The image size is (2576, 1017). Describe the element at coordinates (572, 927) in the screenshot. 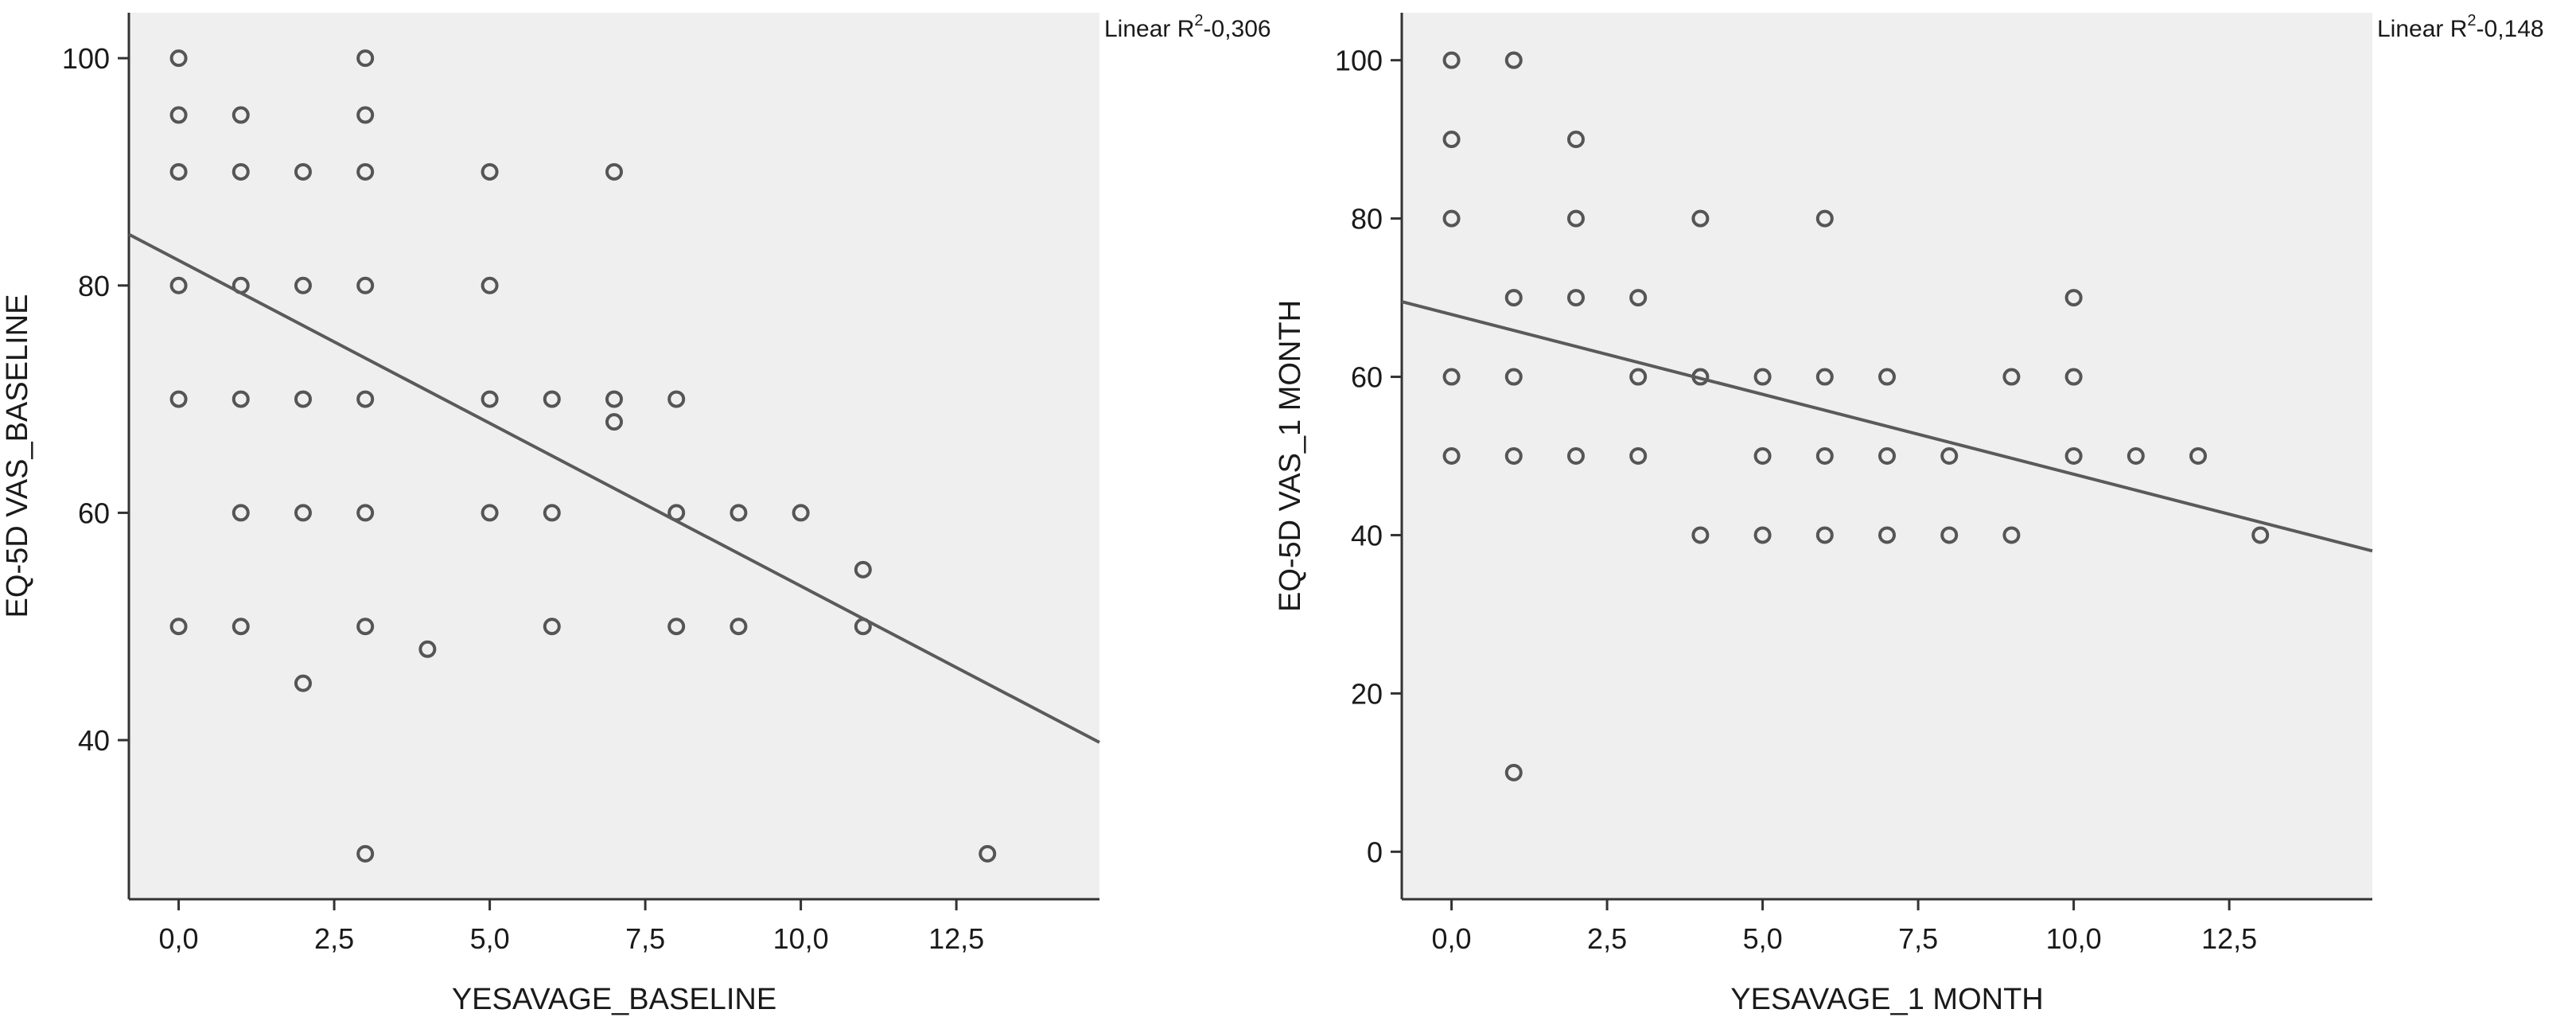

I see `x-ticks-baseline: 0,0 2,5 5,0 7,5 10,0 12,5` at that location.